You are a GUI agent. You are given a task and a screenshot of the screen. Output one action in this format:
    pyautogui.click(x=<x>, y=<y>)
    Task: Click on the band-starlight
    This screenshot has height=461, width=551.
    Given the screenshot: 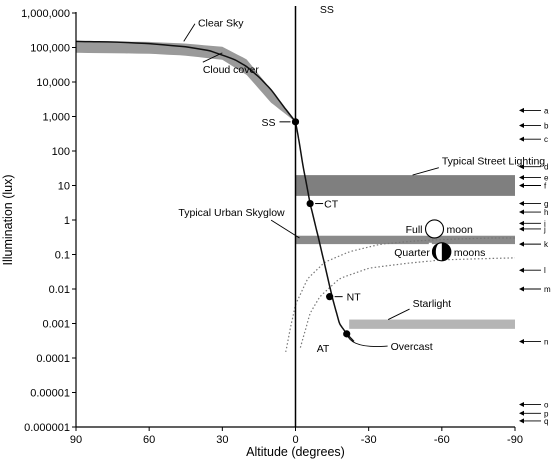 What is the action you would take?
    pyautogui.click(x=432, y=324)
    